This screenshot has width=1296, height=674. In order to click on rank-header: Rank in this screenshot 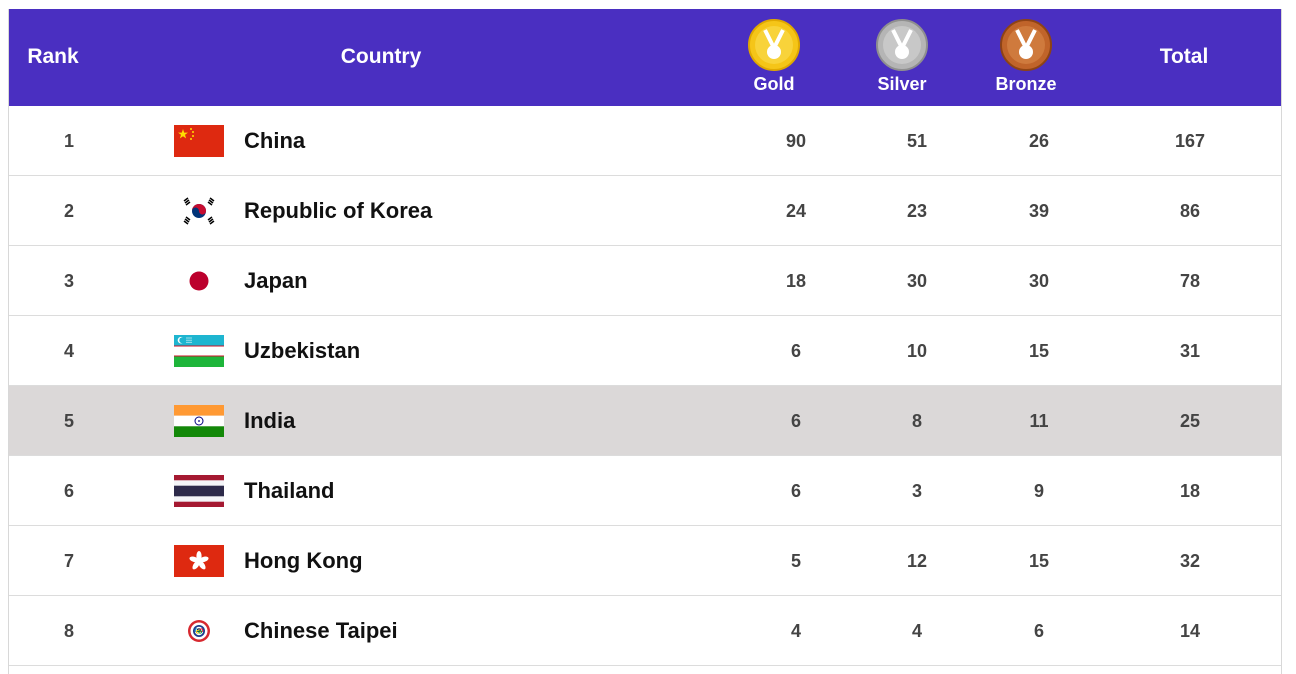, I will do `click(53, 56)`.